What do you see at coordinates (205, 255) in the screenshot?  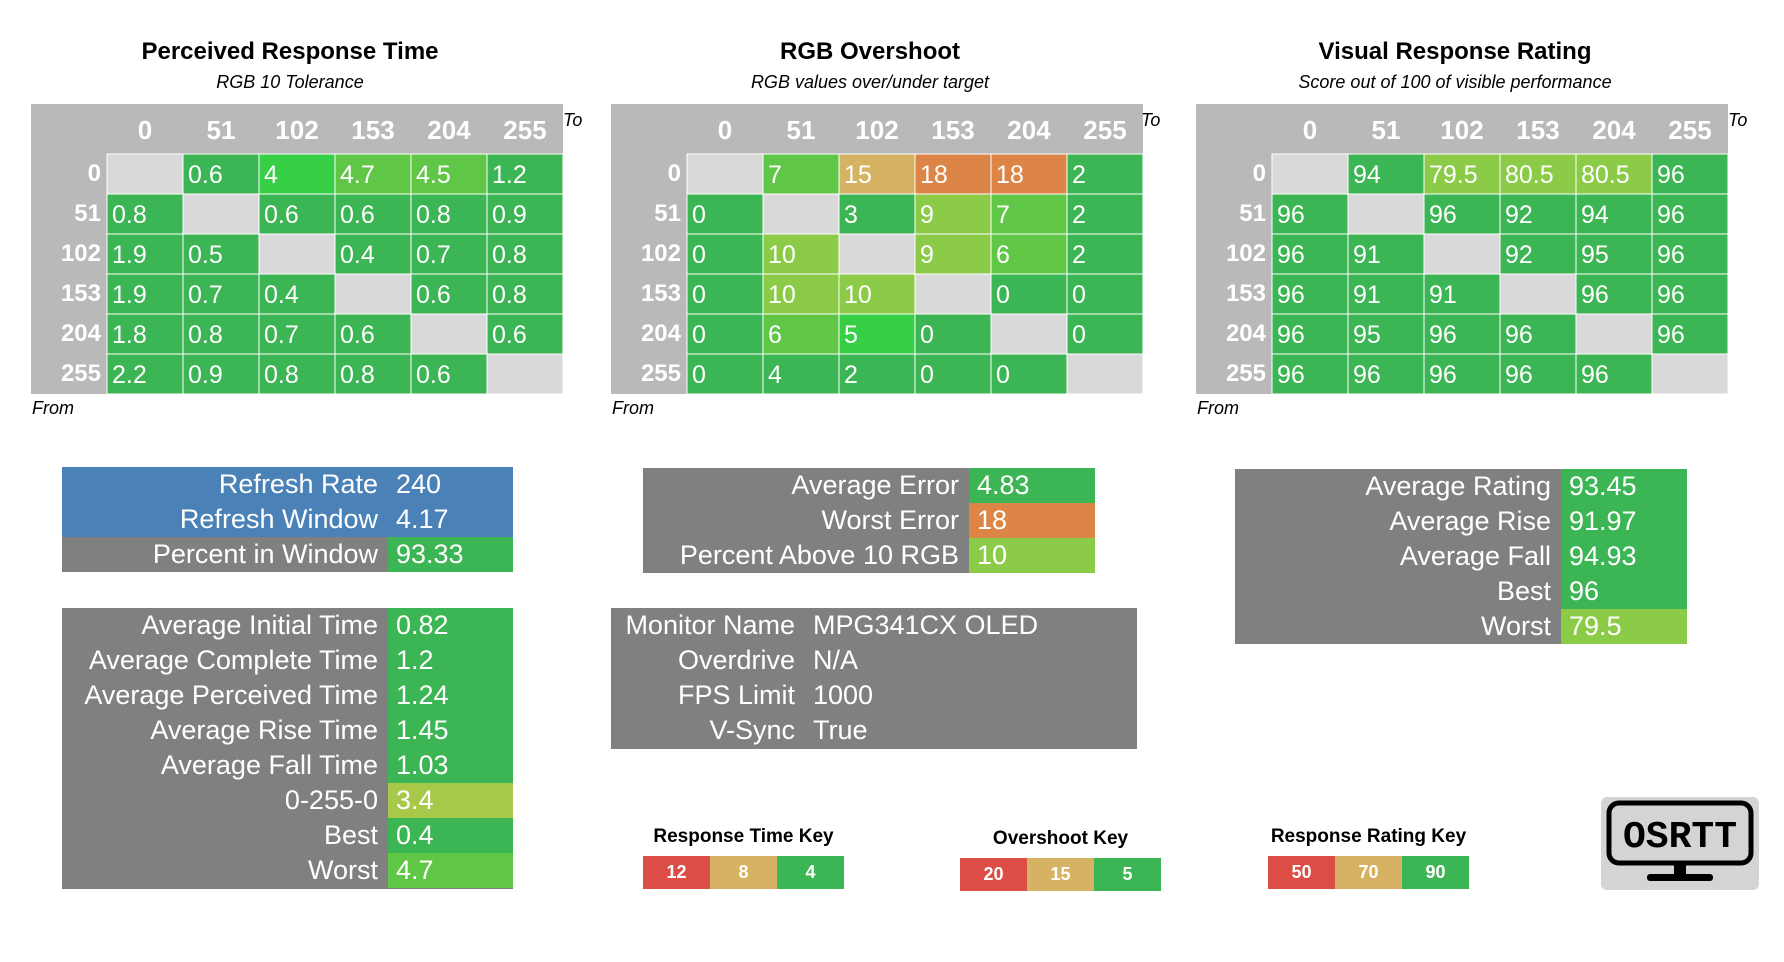 I see `heatmap-cell-value: 0.5` at bounding box center [205, 255].